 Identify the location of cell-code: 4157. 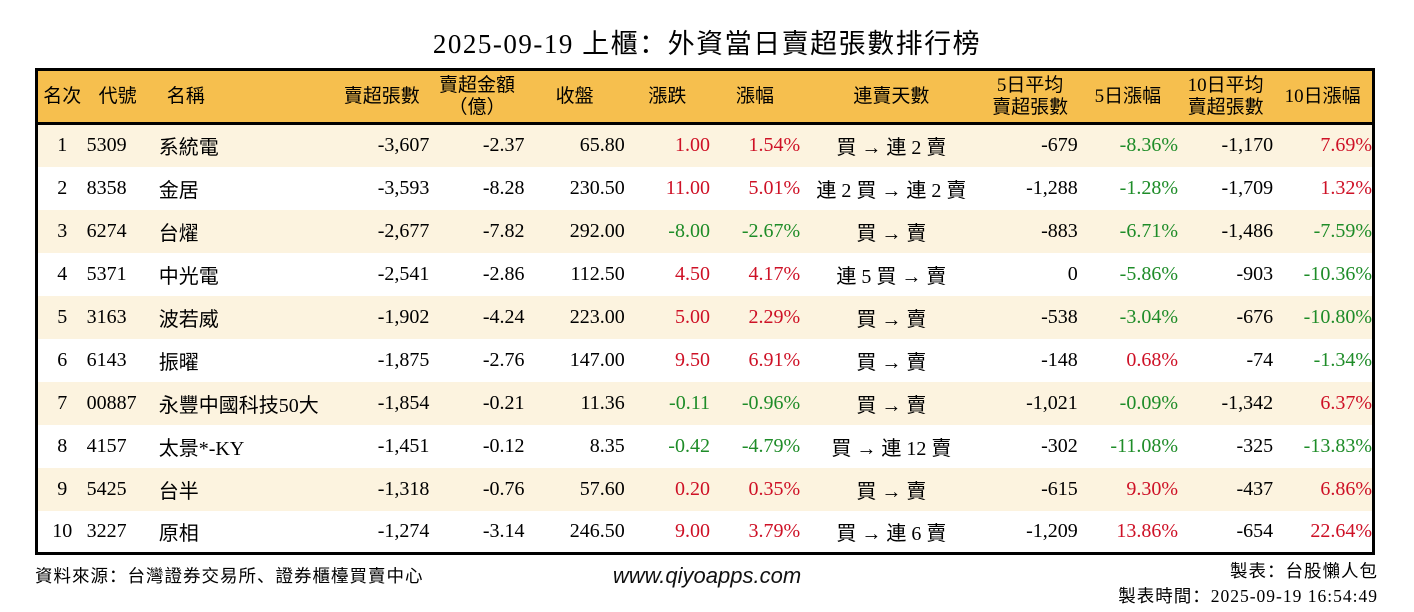
(106, 445).